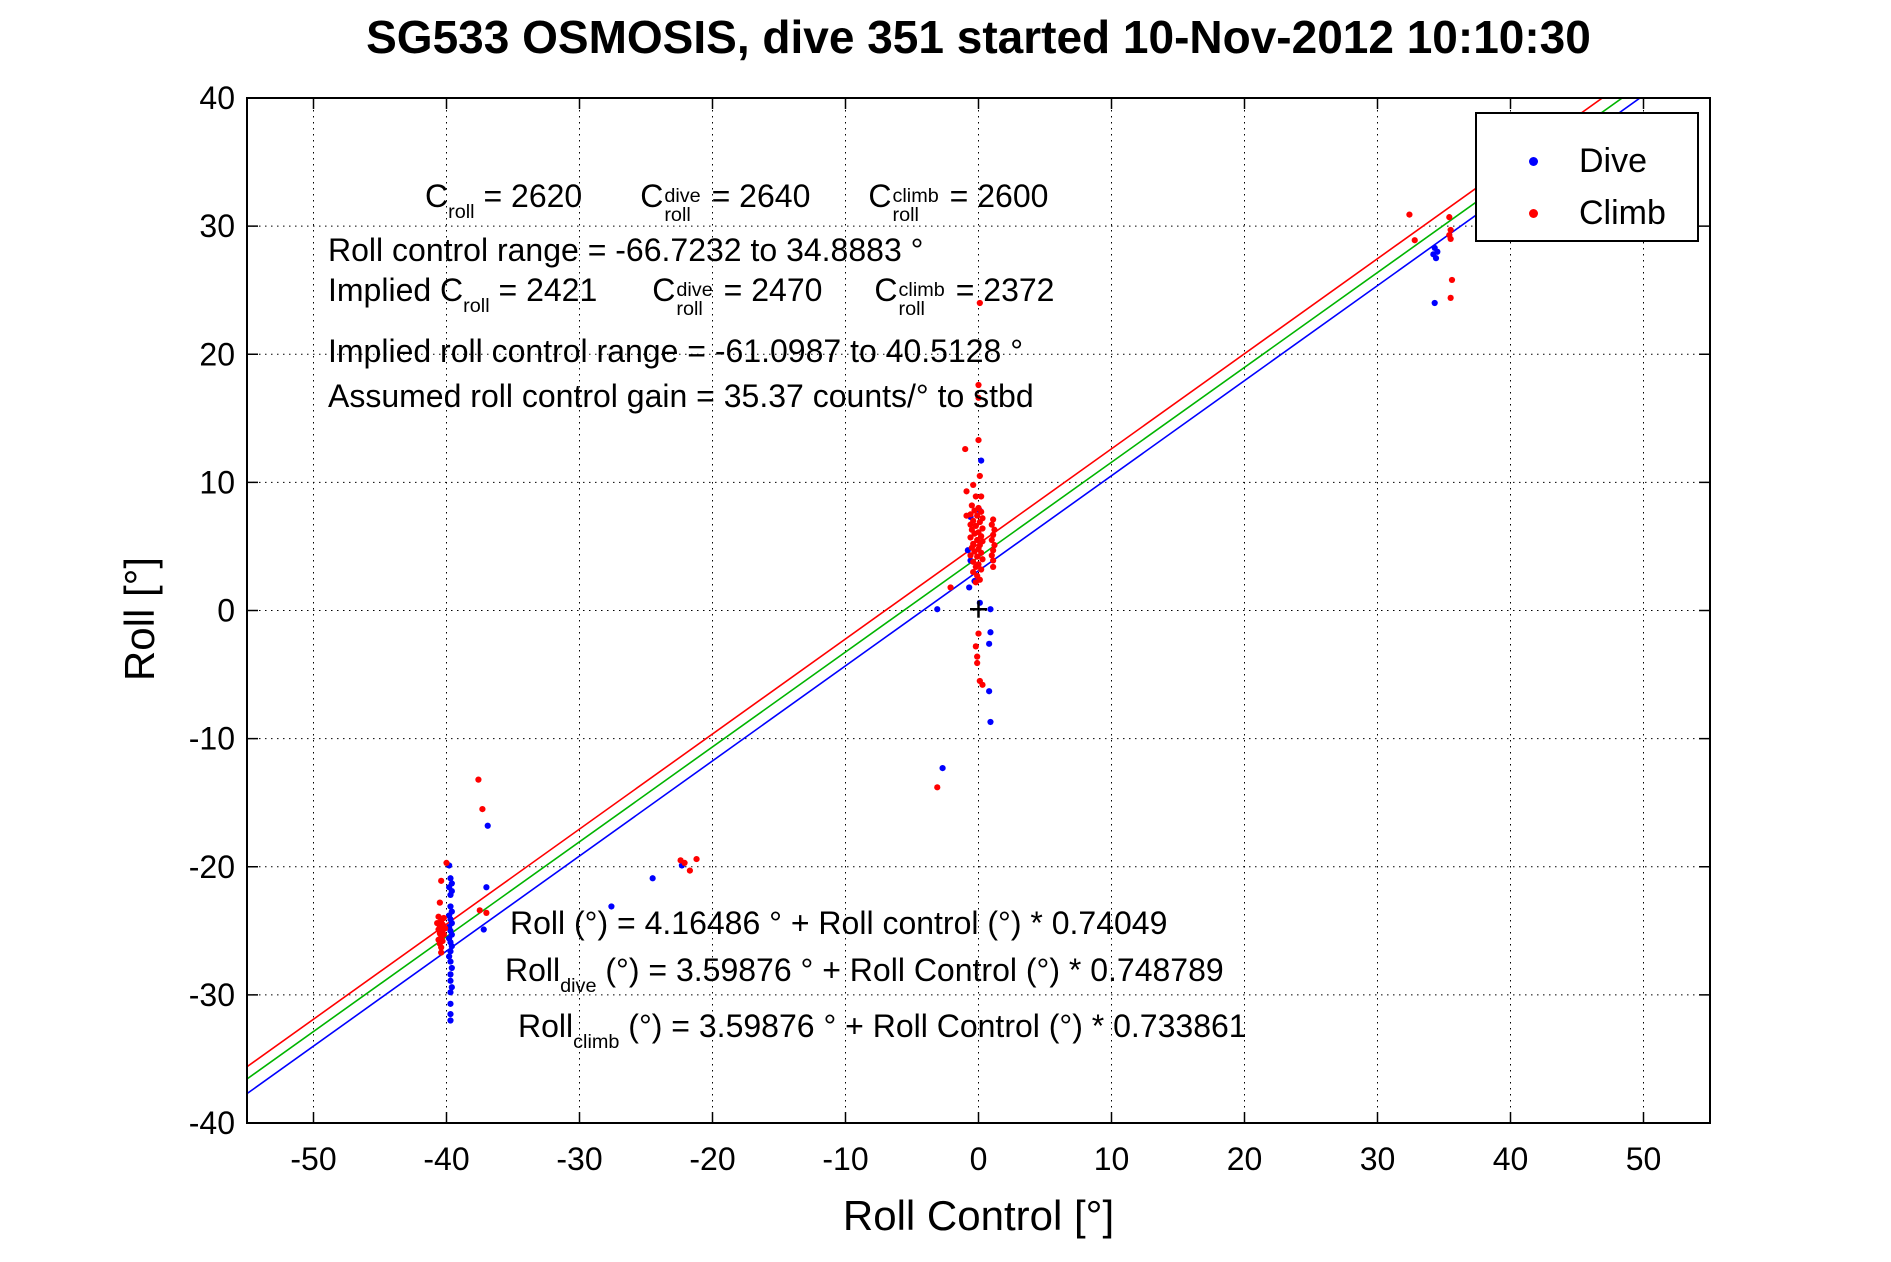  What do you see at coordinates (978, 1215) in the screenshot?
I see `x-axis-label: Roll Control [°]` at bounding box center [978, 1215].